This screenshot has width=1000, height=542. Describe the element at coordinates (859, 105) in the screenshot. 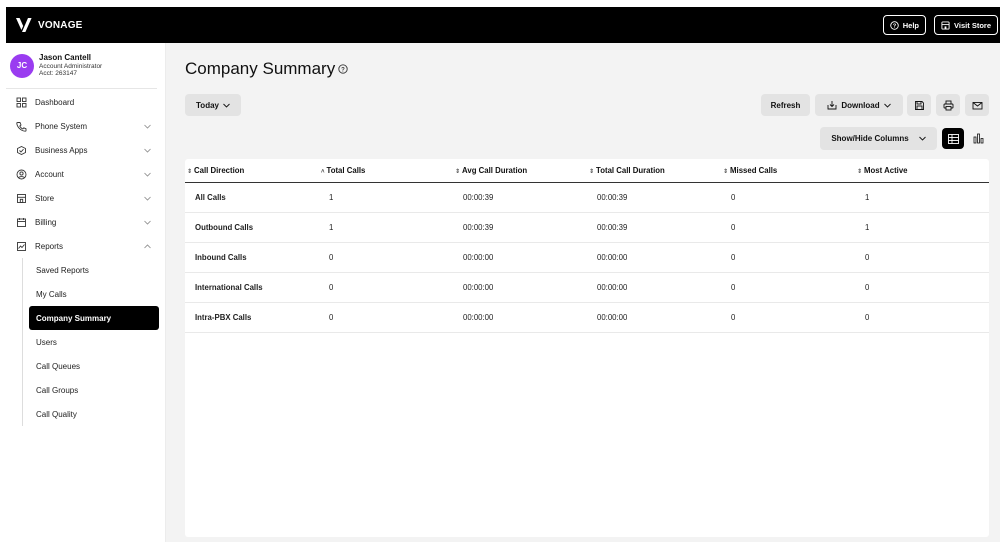

I see `download-button: Download` at that location.